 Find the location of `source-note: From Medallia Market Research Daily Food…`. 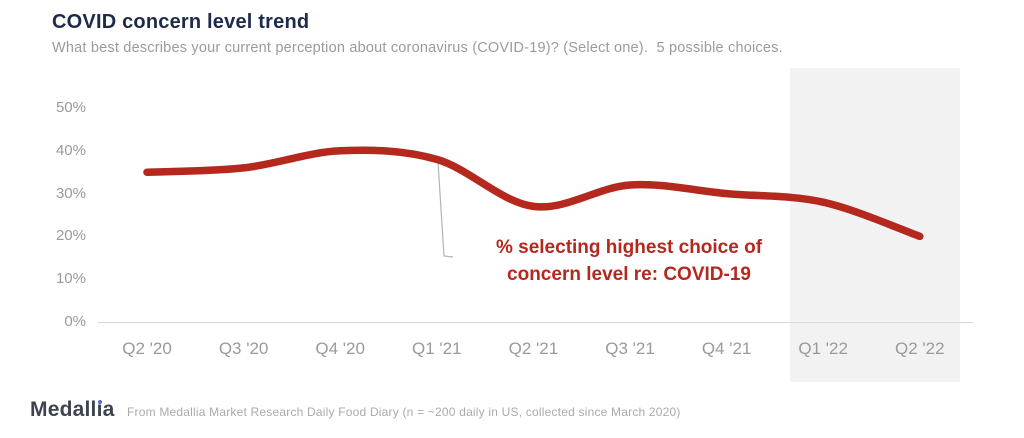

source-note: From Medallia Market Research Daily Food… is located at coordinates (404, 412).